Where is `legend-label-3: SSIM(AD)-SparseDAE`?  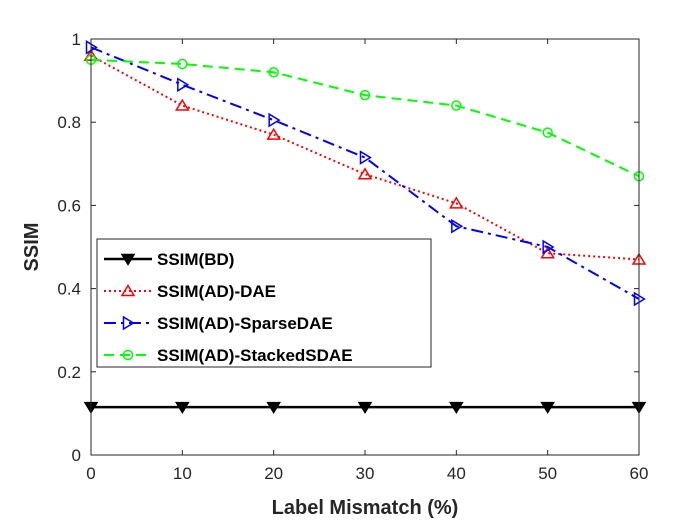 legend-label-3: SSIM(AD)-SparseDAE is located at coordinates (245, 323).